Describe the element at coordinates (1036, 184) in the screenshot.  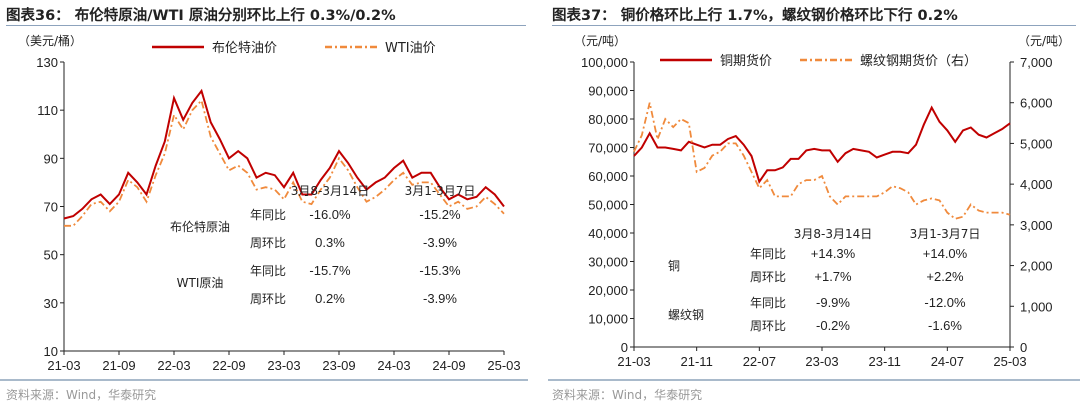
I see `y-tick-label-right: 4,000` at that location.